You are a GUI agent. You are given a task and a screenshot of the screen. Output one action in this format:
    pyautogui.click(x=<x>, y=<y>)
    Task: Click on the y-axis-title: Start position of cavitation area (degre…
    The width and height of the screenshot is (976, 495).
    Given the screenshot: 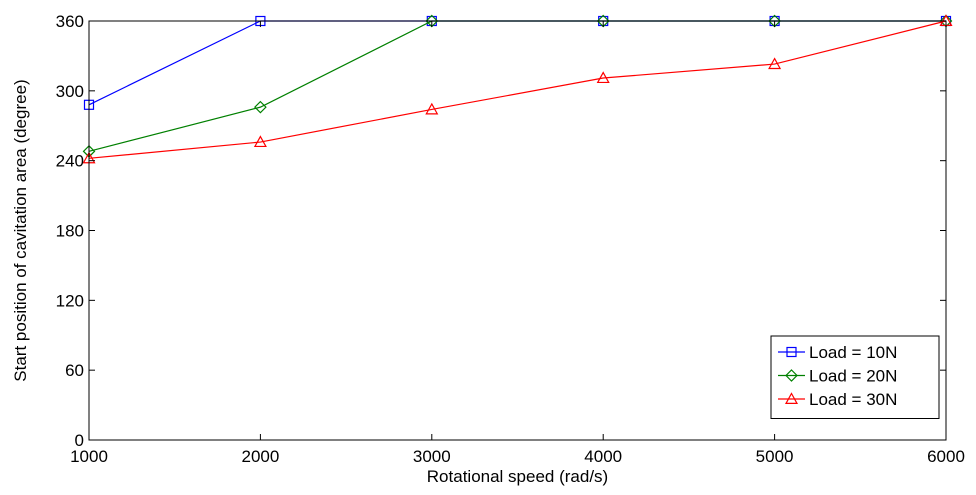 What is the action you would take?
    pyautogui.click(x=20, y=230)
    